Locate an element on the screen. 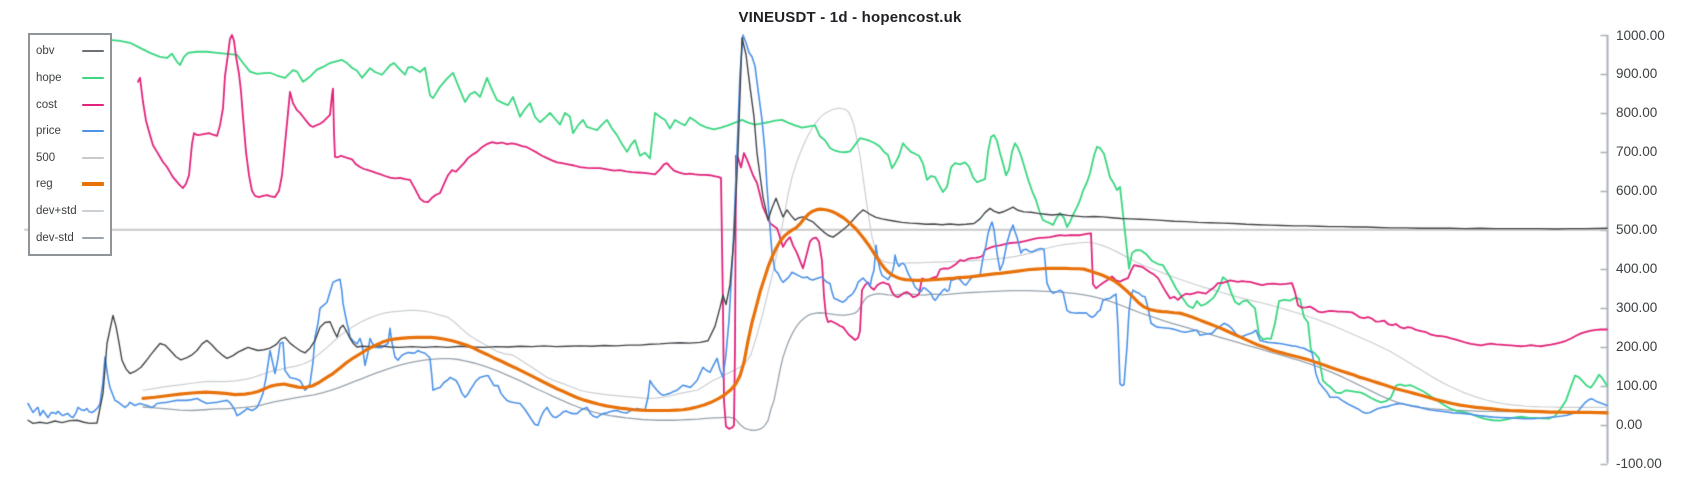 This screenshot has width=1700, height=500. legend-item-hope: hope is located at coordinates (70, 77).